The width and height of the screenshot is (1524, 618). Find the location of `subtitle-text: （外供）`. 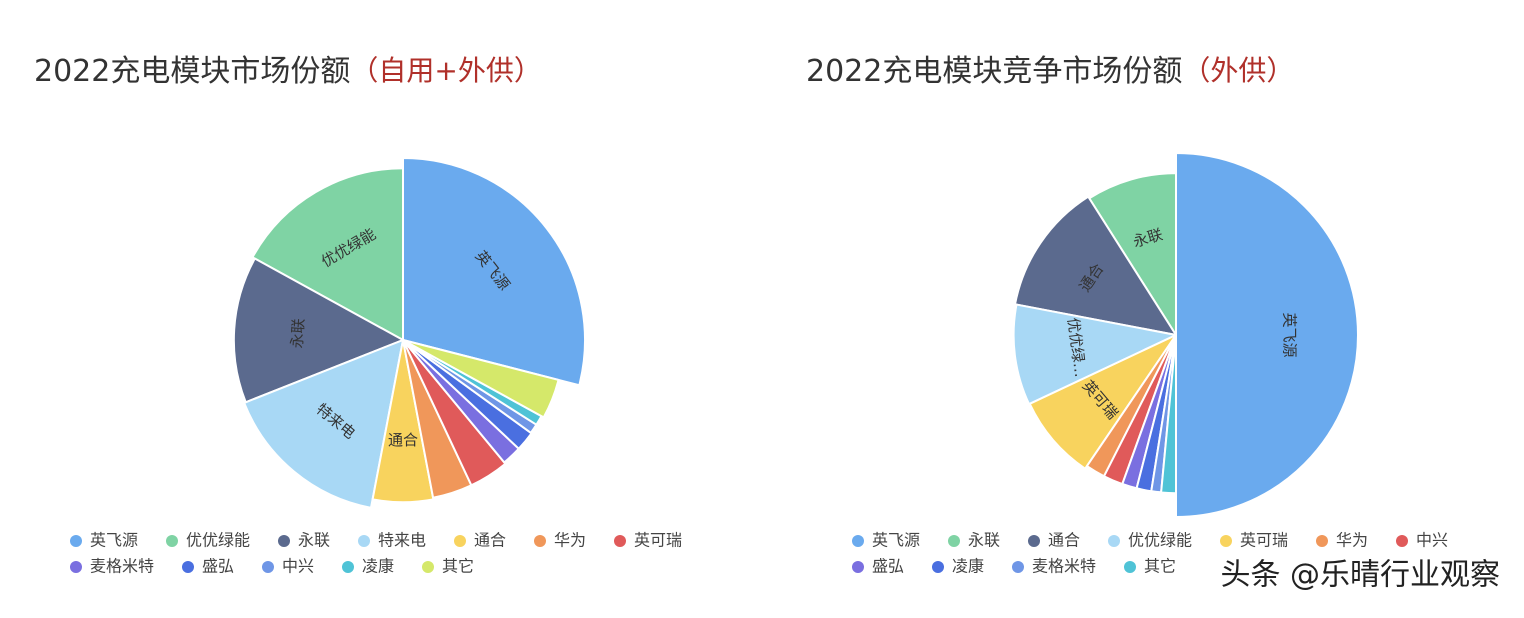

subtitle-text: （外供） is located at coordinates (1238, 70).